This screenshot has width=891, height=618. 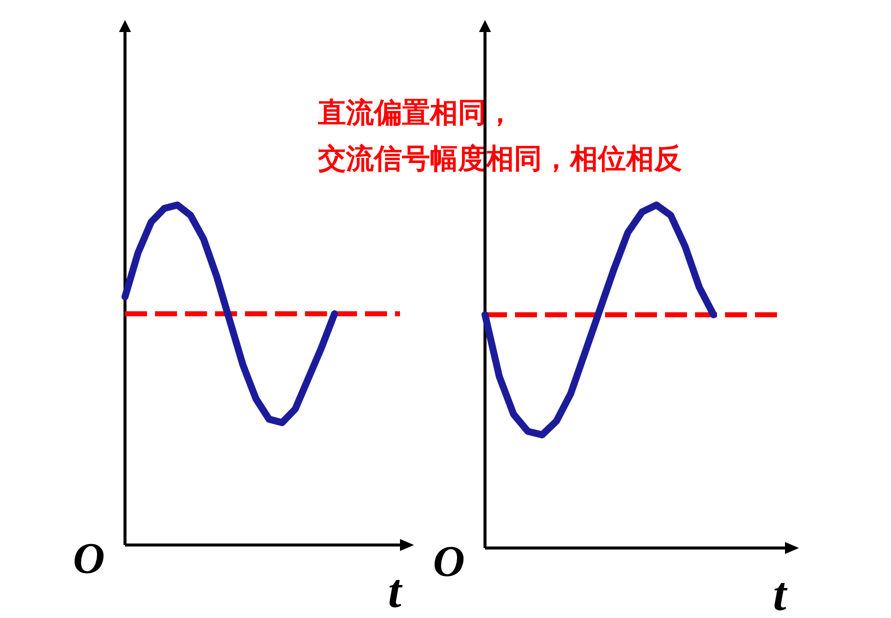 I want to click on text: 交流信号幅度相同，相位相反, so click(x=499, y=158).